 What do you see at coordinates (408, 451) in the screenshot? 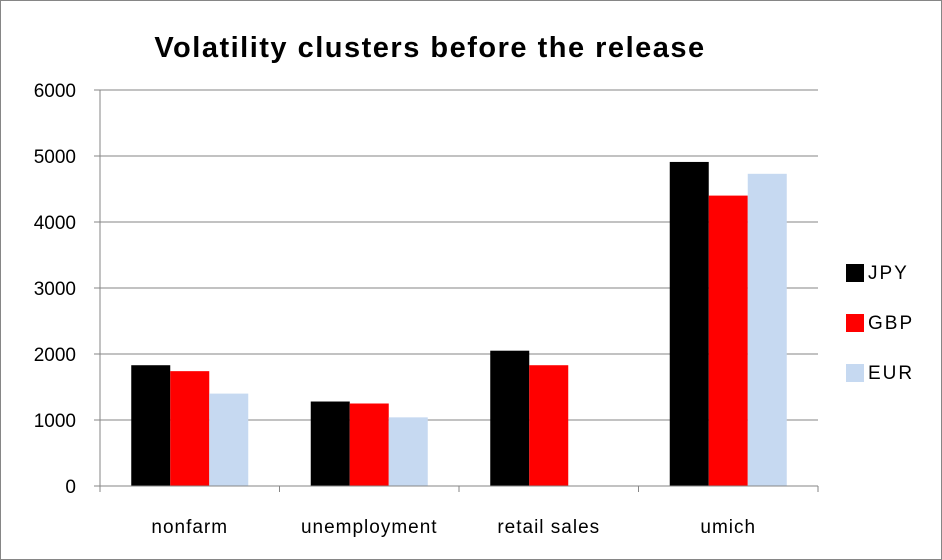
I see `bar-eur-unemployment` at bounding box center [408, 451].